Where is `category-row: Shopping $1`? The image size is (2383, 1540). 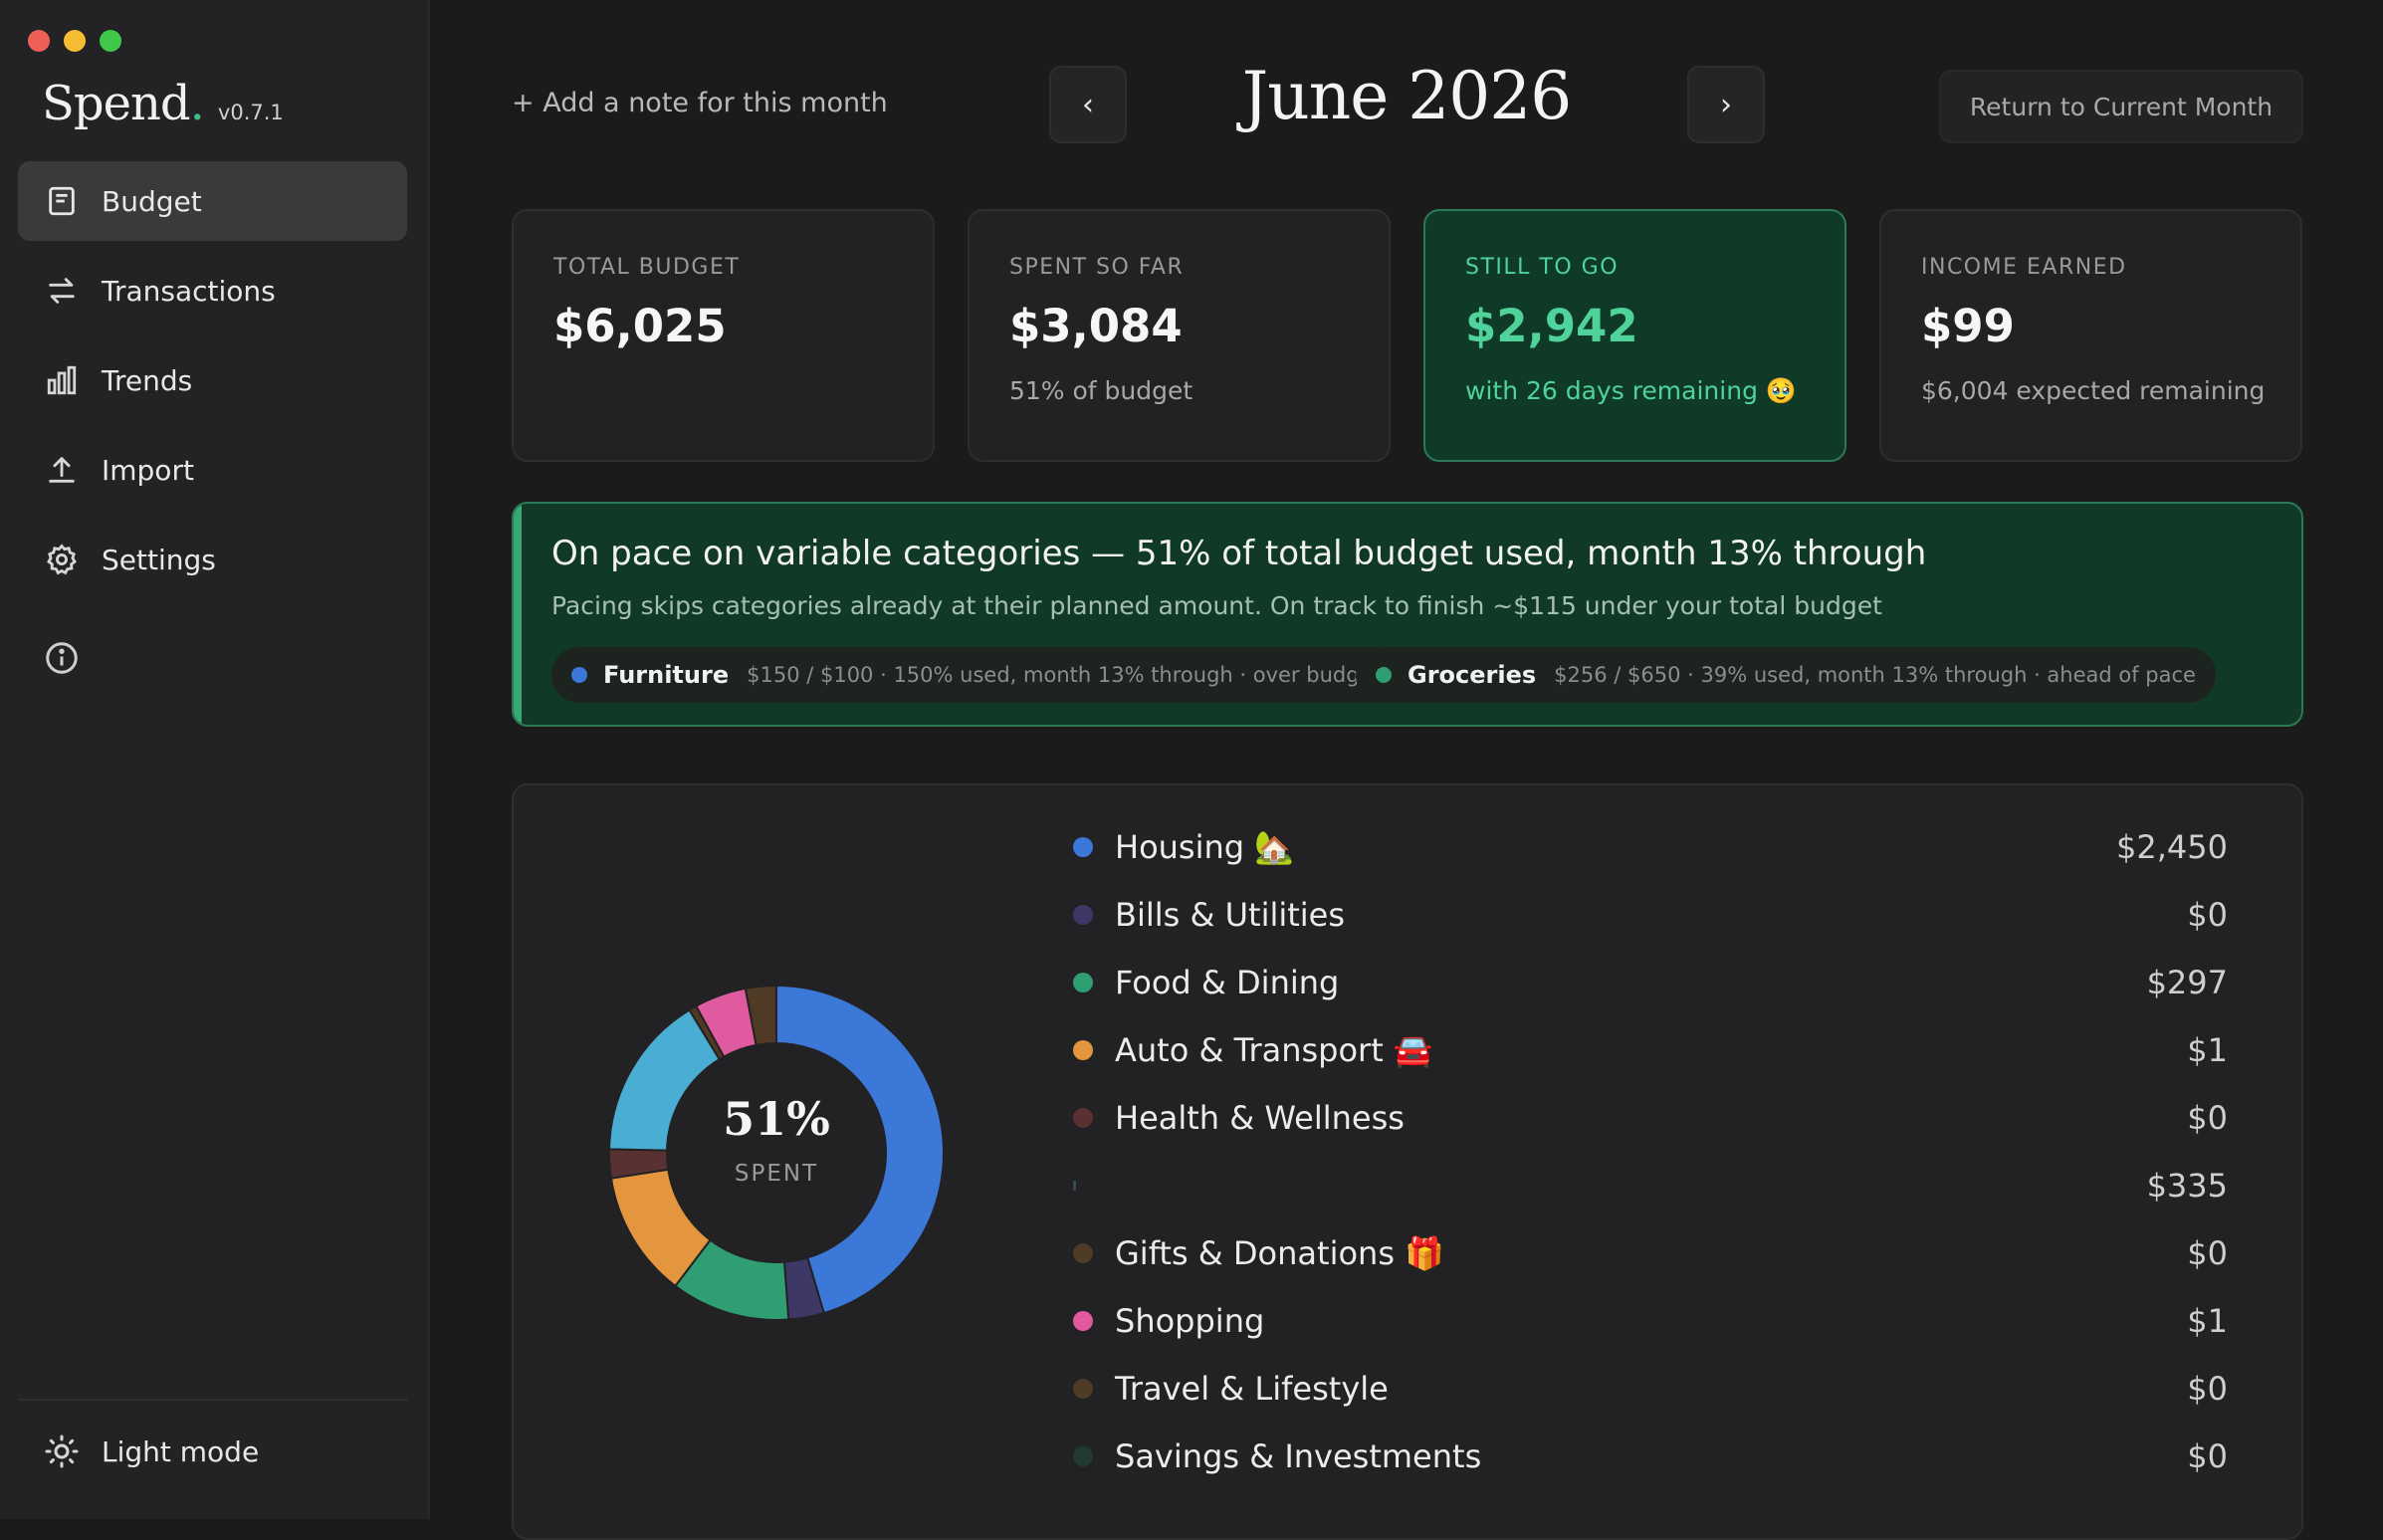 category-row: Shopping $1 is located at coordinates (1650, 1321).